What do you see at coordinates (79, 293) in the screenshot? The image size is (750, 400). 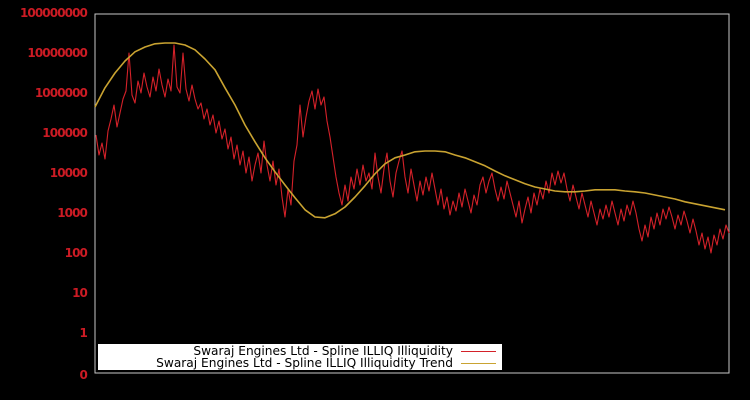 I see `y-axis-tick-label: 10` at bounding box center [79, 293].